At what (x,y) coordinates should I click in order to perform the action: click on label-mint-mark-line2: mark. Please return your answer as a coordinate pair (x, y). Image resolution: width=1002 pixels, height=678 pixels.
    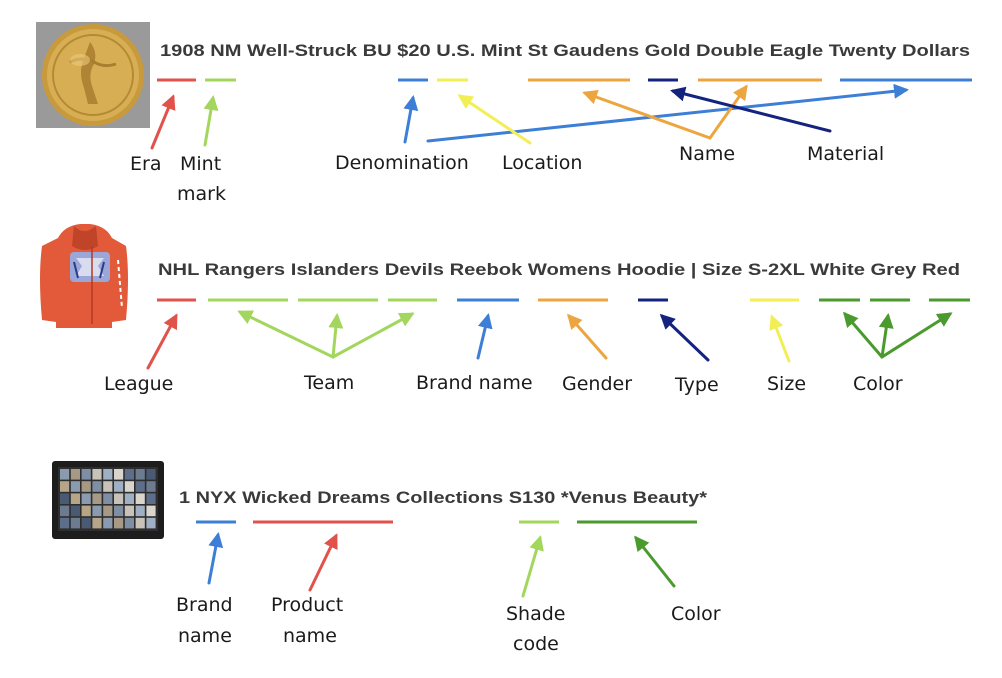
    Looking at the image, I should click on (201, 194).